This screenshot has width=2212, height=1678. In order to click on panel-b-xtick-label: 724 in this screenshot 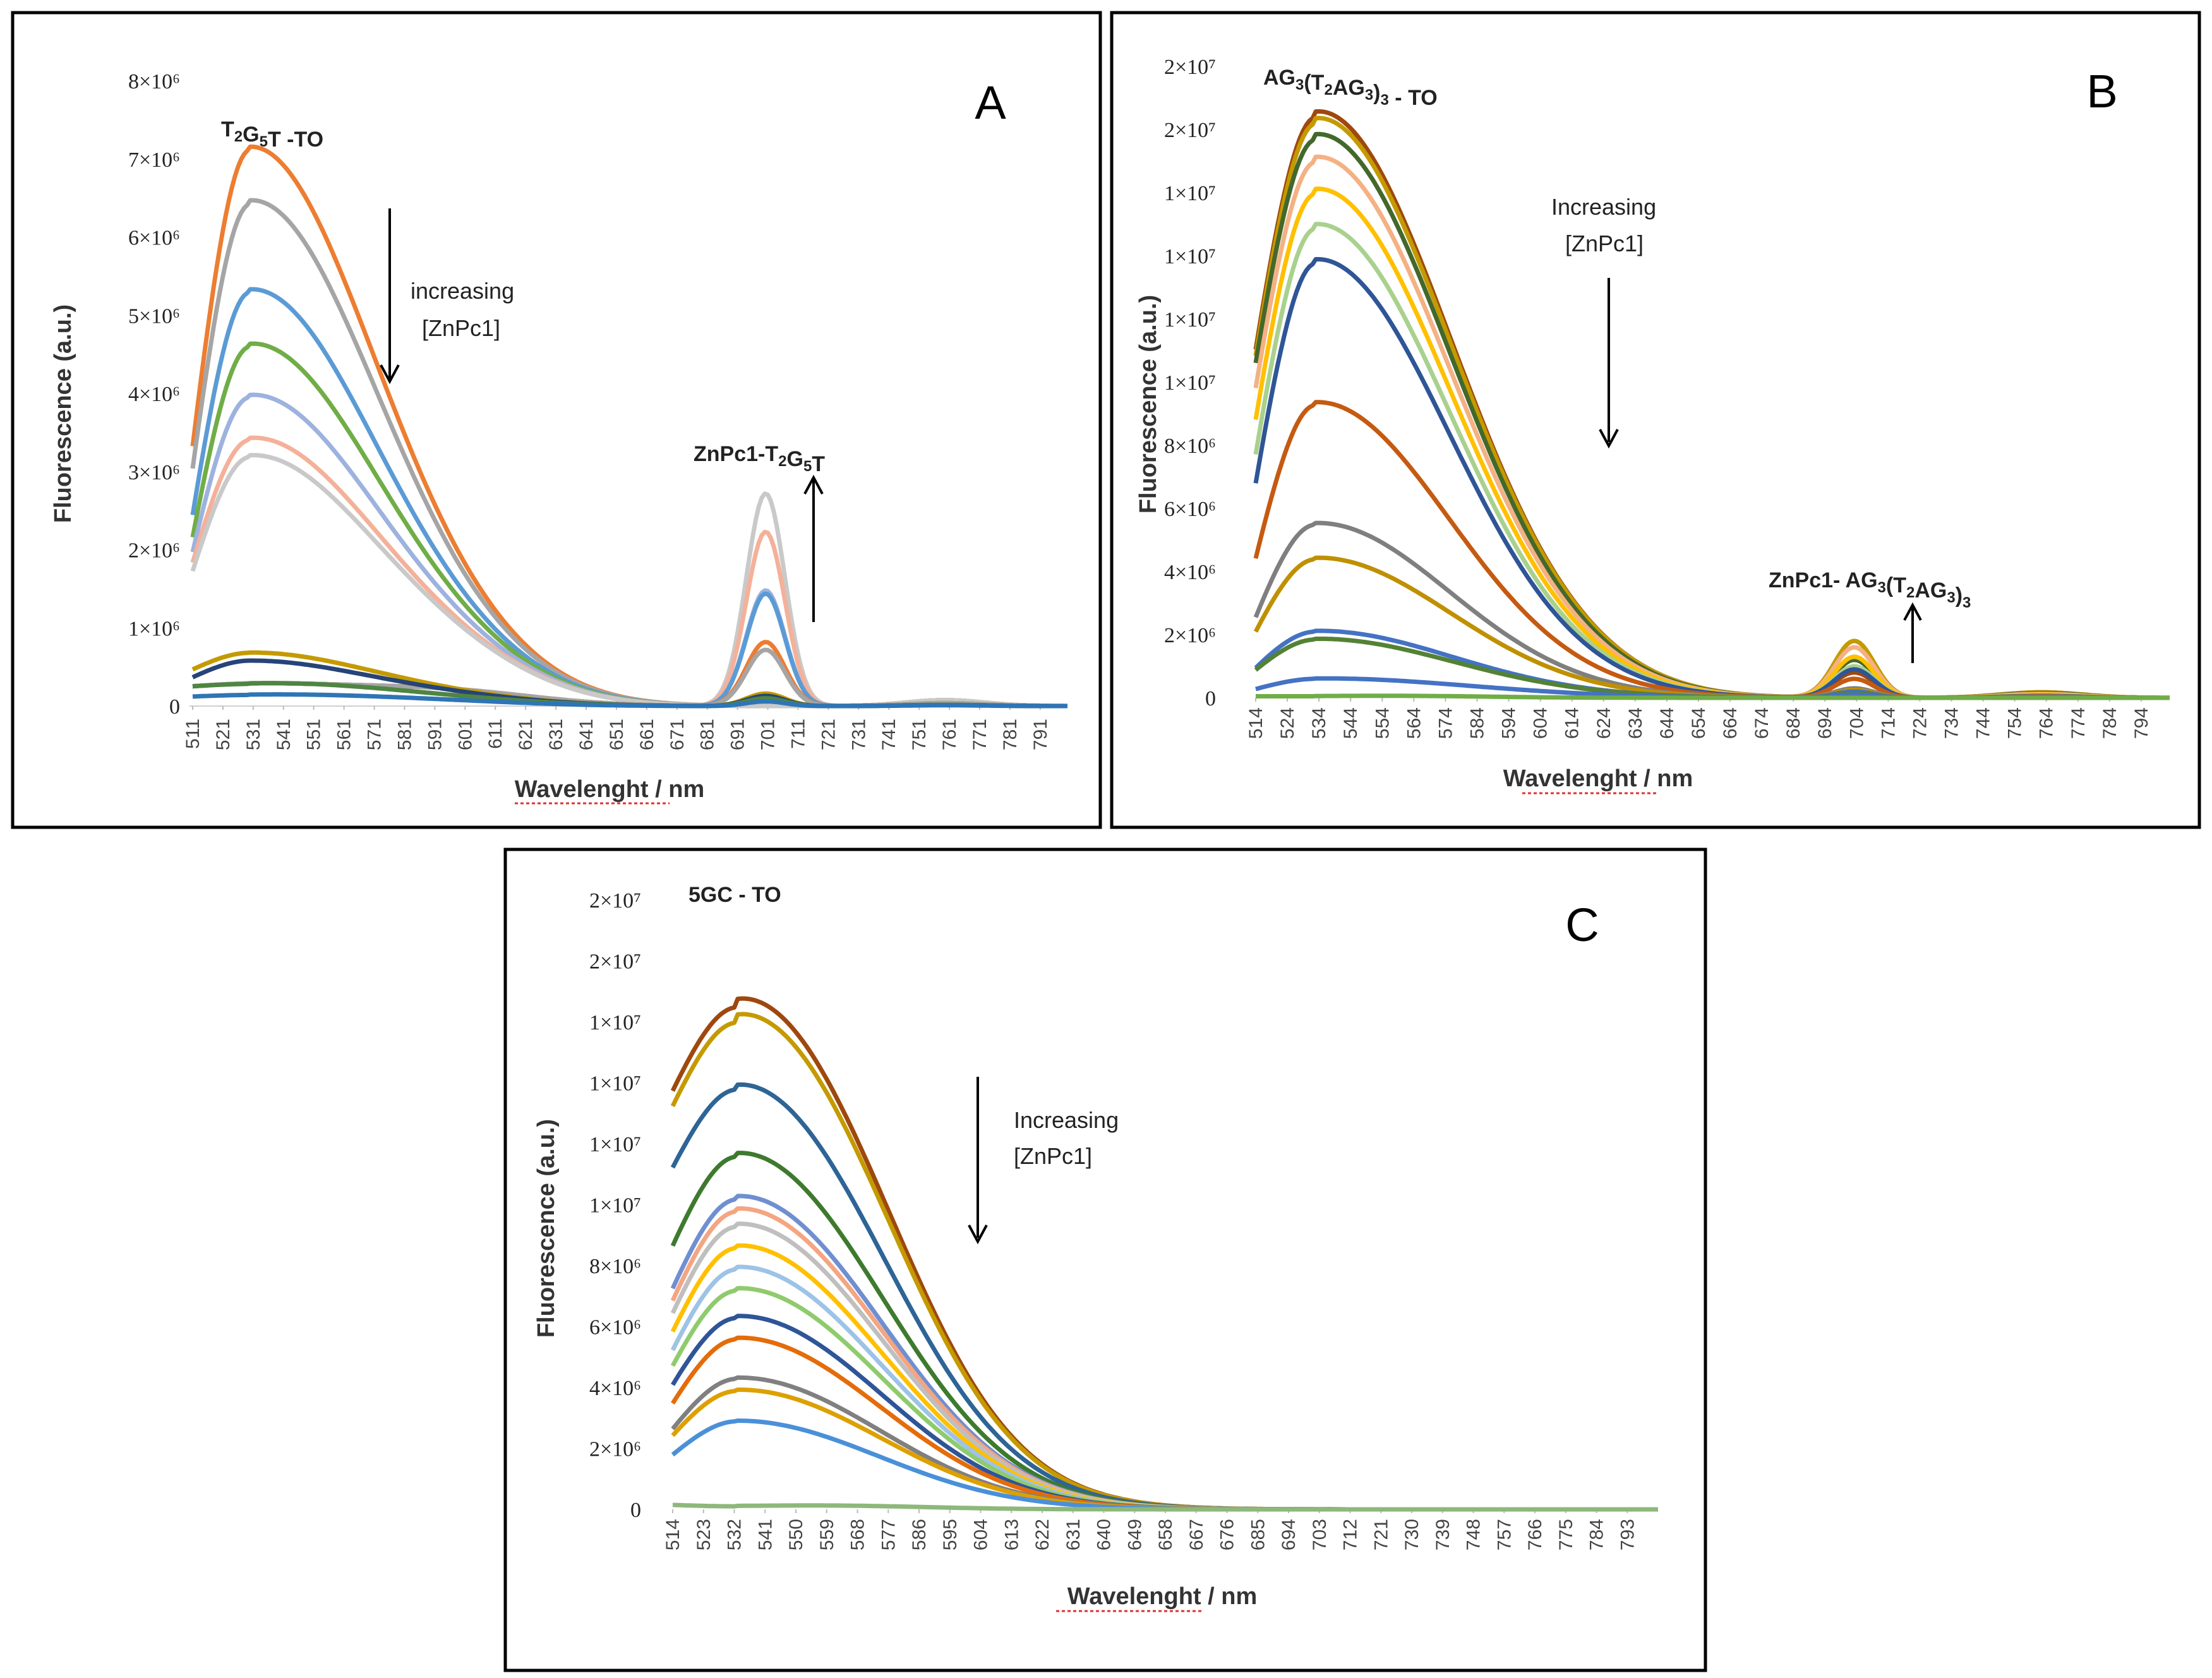, I will do `click(1919, 723)`.